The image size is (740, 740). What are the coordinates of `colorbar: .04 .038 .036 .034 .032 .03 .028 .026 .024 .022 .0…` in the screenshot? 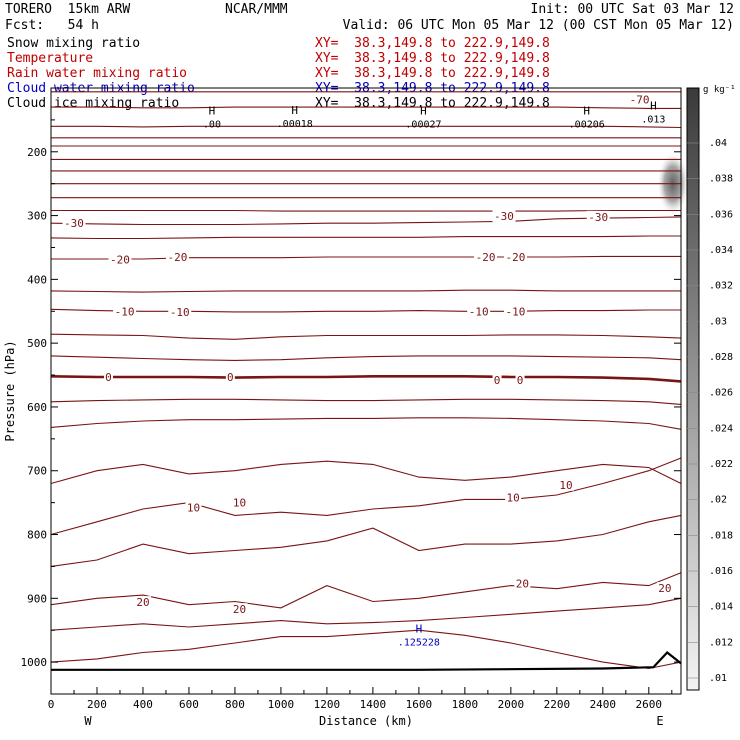 It's located at (711, 388).